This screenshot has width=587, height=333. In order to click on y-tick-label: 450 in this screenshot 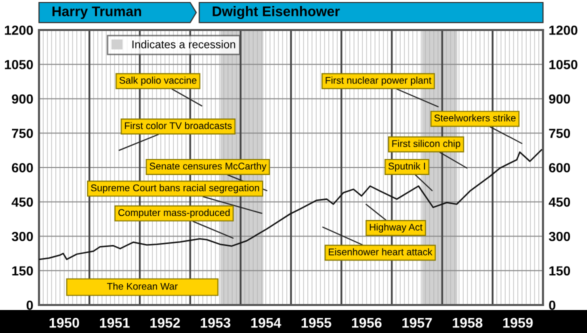, I will do `click(22, 202)`.